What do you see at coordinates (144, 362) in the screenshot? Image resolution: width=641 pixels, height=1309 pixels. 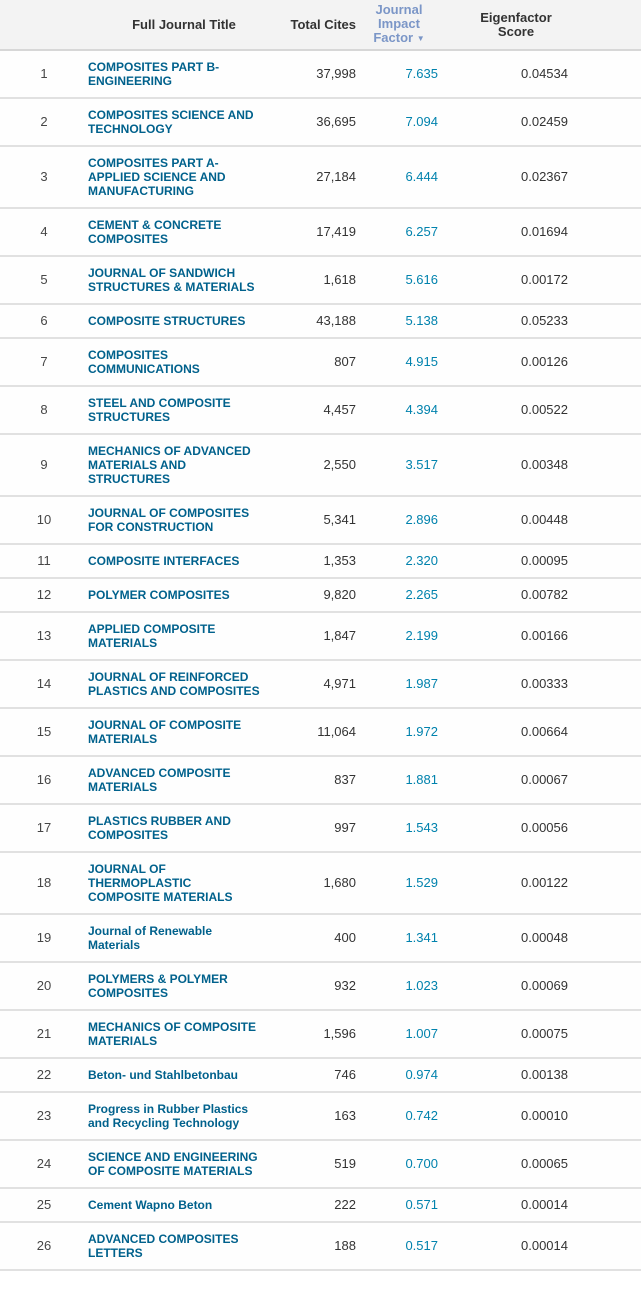 I see `journal-title-link: COMPOSITES COMMUNICATIONS` at bounding box center [144, 362].